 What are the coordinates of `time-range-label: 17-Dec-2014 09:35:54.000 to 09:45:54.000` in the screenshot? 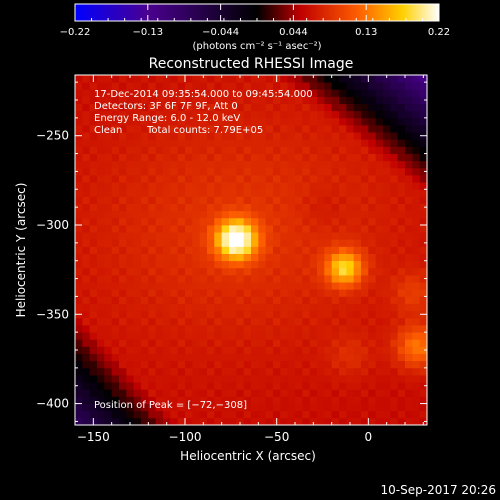 It's located at (203, 94).